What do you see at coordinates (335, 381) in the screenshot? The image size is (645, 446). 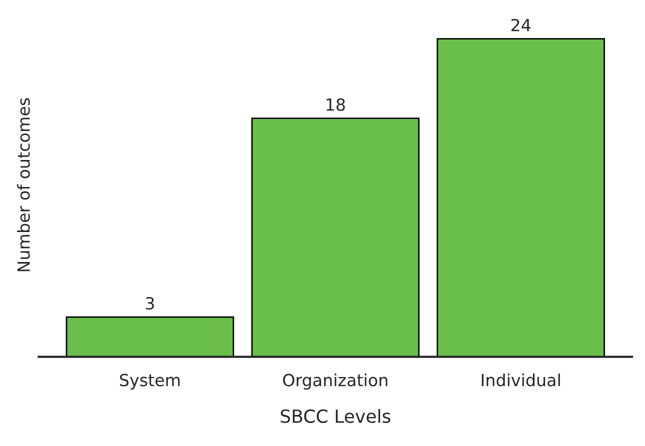 I see `x-tick-label: Organization` at bounding box center [335, 381].